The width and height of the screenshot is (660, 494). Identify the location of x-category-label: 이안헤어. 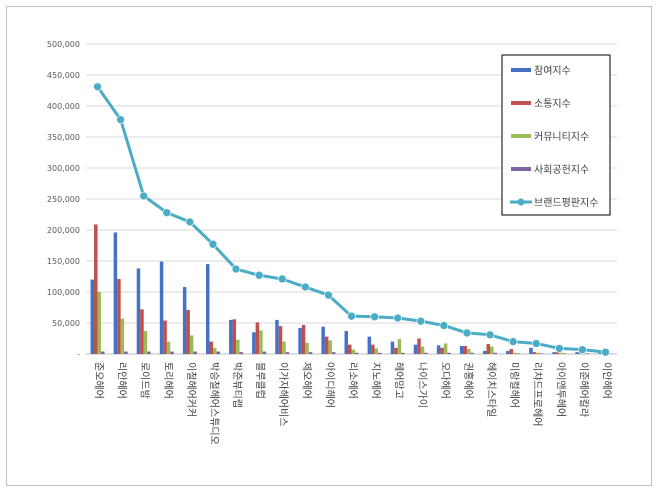
(606, 380).